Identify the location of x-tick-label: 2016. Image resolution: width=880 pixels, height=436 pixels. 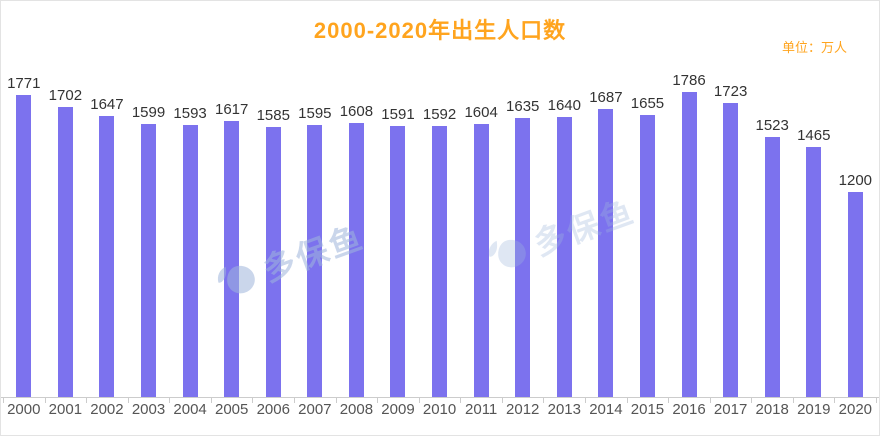
(689, 409).